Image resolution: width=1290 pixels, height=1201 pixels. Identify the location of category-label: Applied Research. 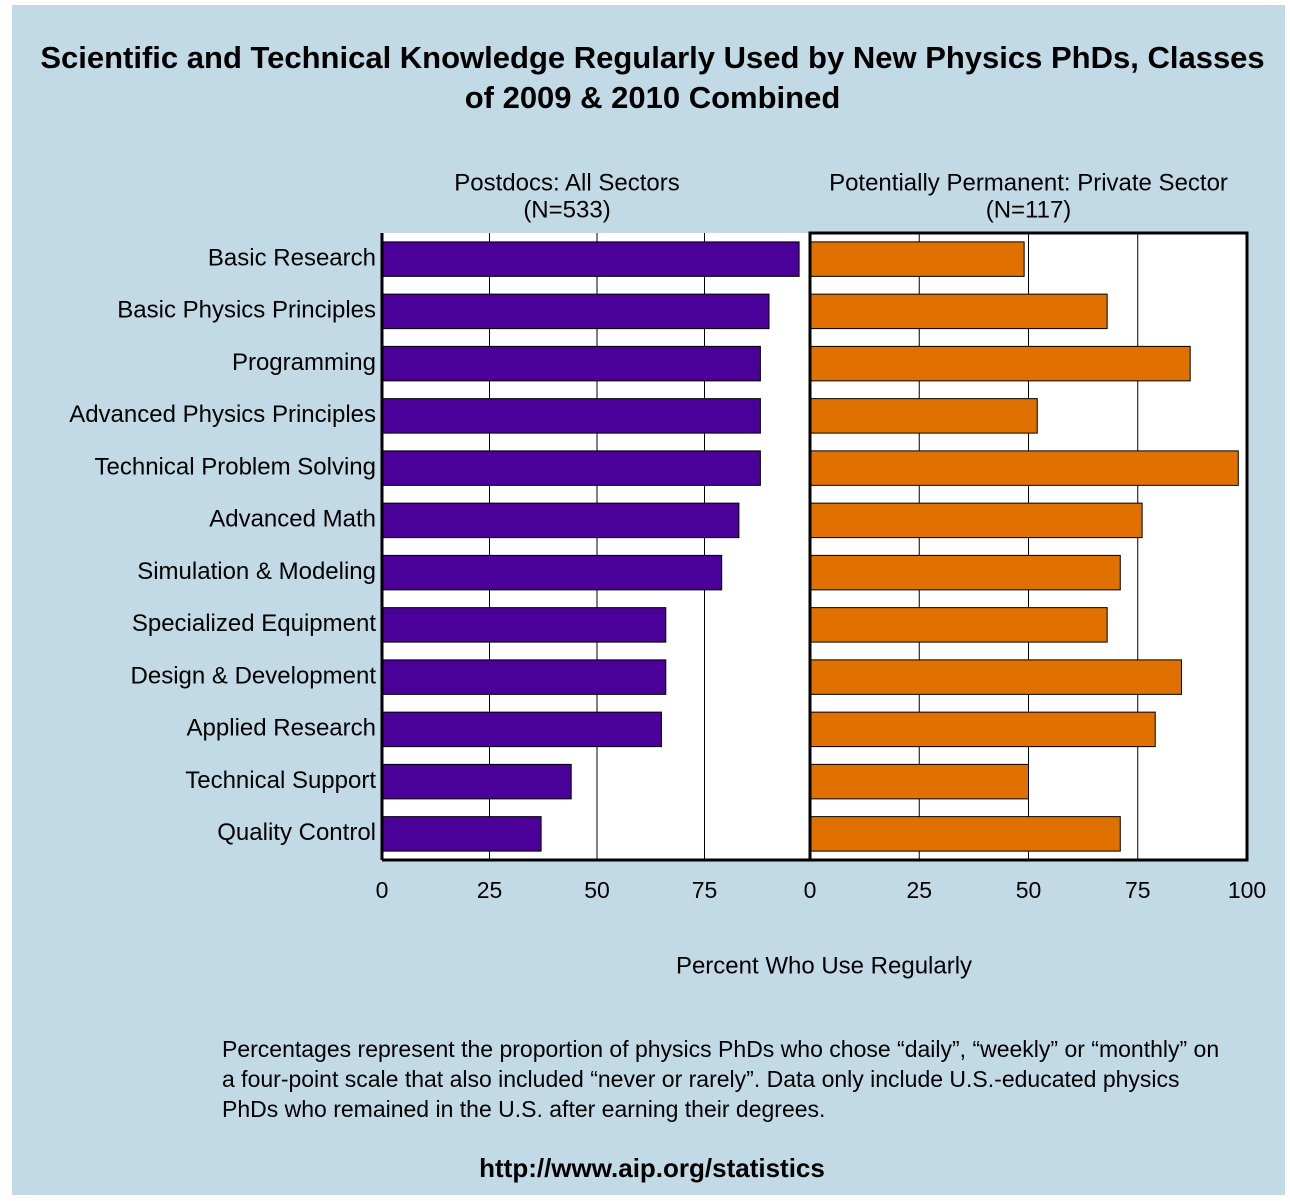
(281, 728).